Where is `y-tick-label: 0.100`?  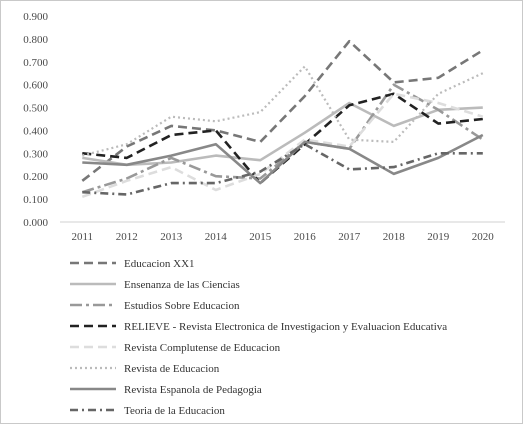
y-tick-label: 0.100 is located at coordinates (35, 200).